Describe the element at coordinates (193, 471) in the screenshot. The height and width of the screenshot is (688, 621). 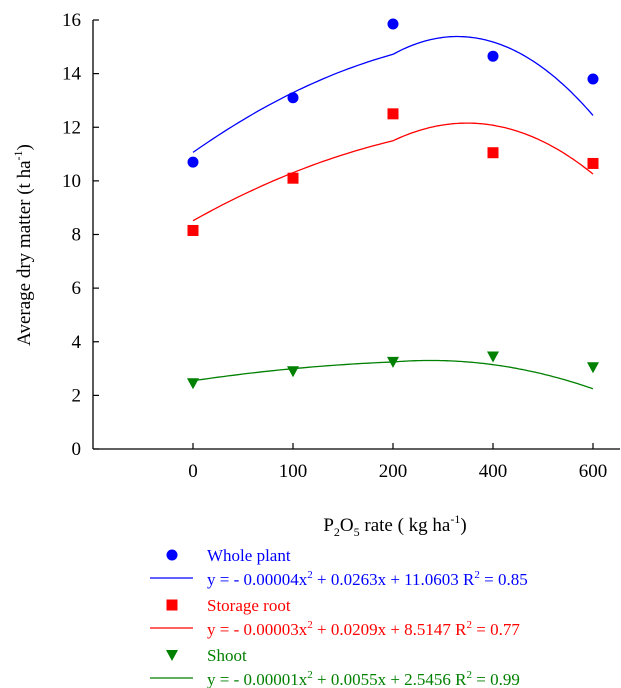
I see `x-tick-label: 0` at that location.